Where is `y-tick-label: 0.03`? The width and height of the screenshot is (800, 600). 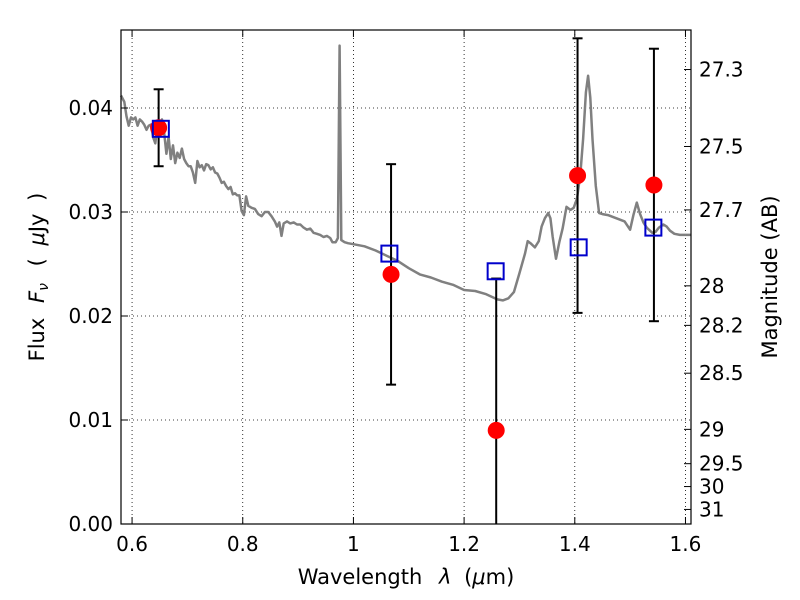
y-tick-label: 0.03 is located at coordinates (90, 212).